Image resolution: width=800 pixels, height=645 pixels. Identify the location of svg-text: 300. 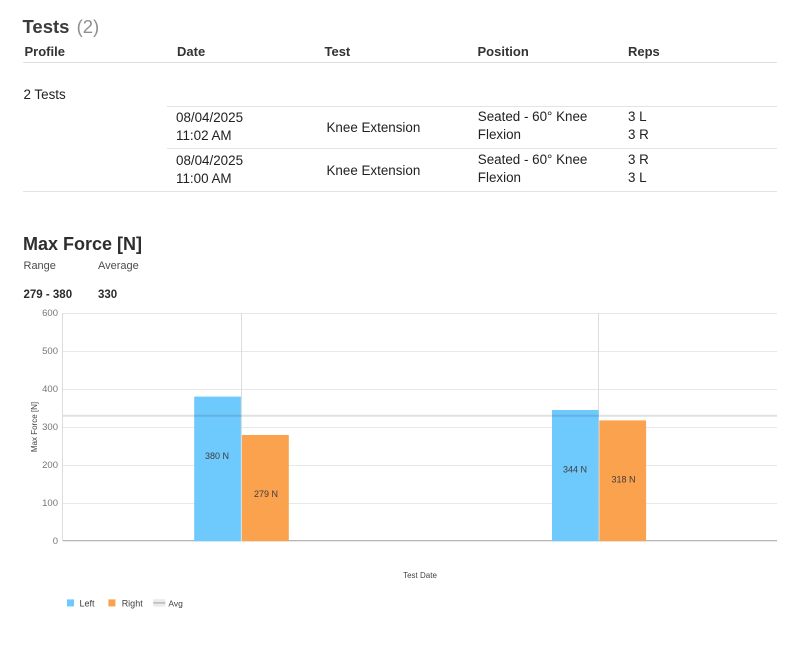
(50, 427).